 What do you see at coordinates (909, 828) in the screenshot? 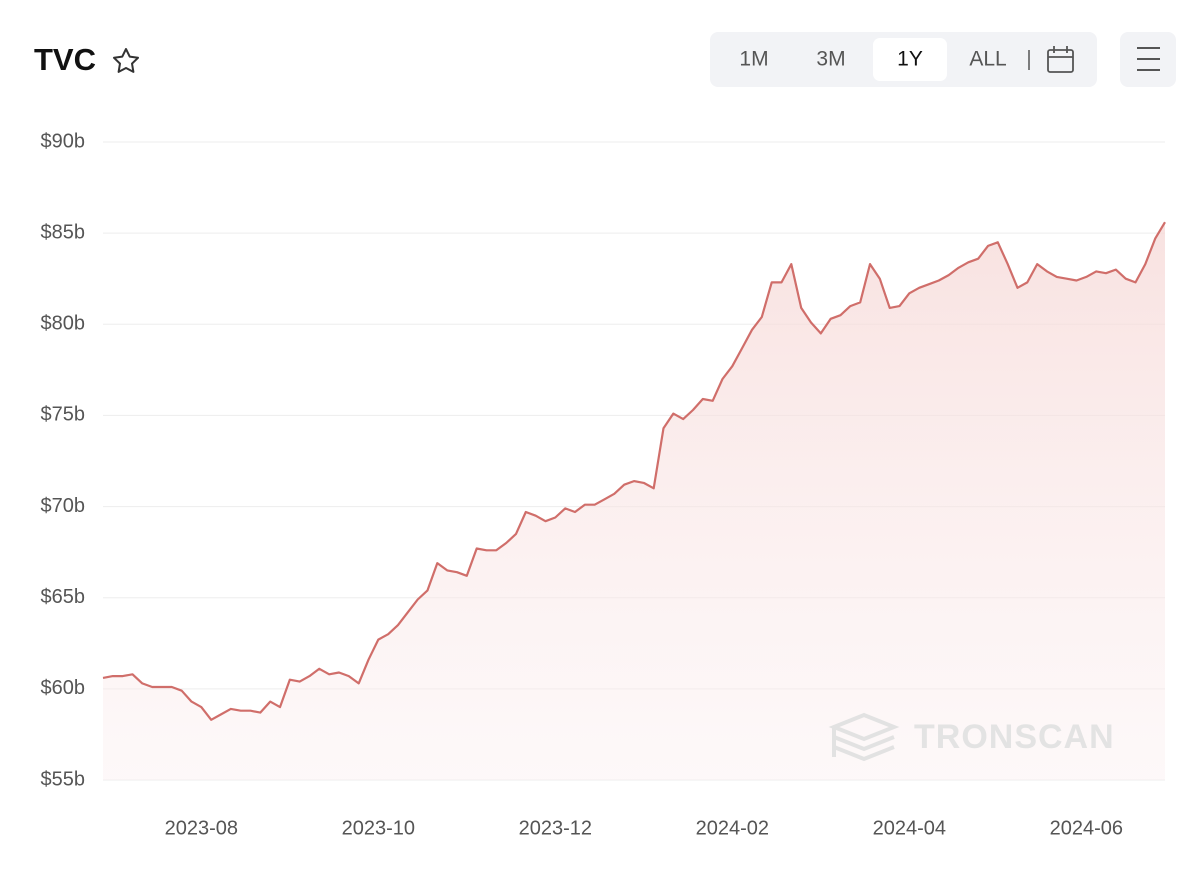
I see `x-tick-label: 2024-04` at bounding box center [909, 828].